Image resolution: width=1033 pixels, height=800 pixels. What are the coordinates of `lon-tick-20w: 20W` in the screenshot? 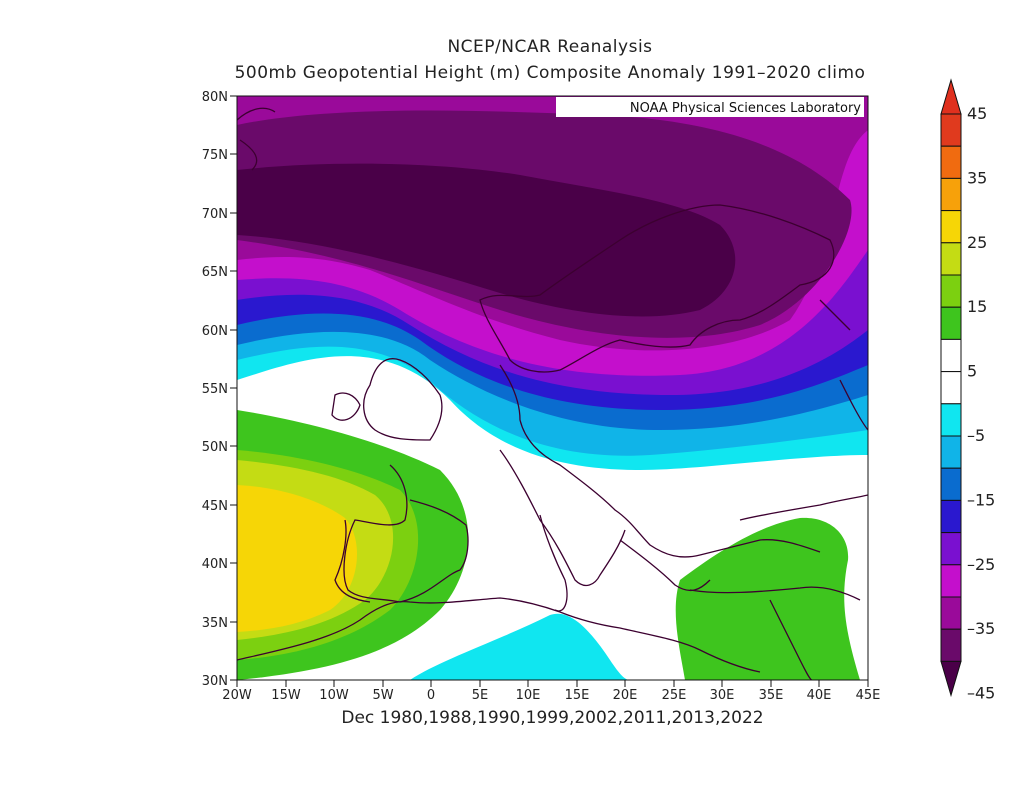 It's located at (237, 691).